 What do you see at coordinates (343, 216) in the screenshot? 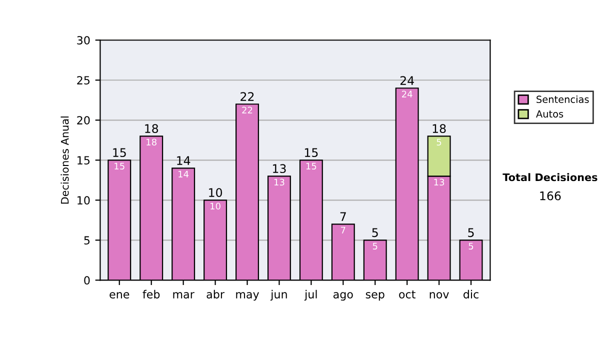
I see `total-label: 7` at bounding box center [343, 216].